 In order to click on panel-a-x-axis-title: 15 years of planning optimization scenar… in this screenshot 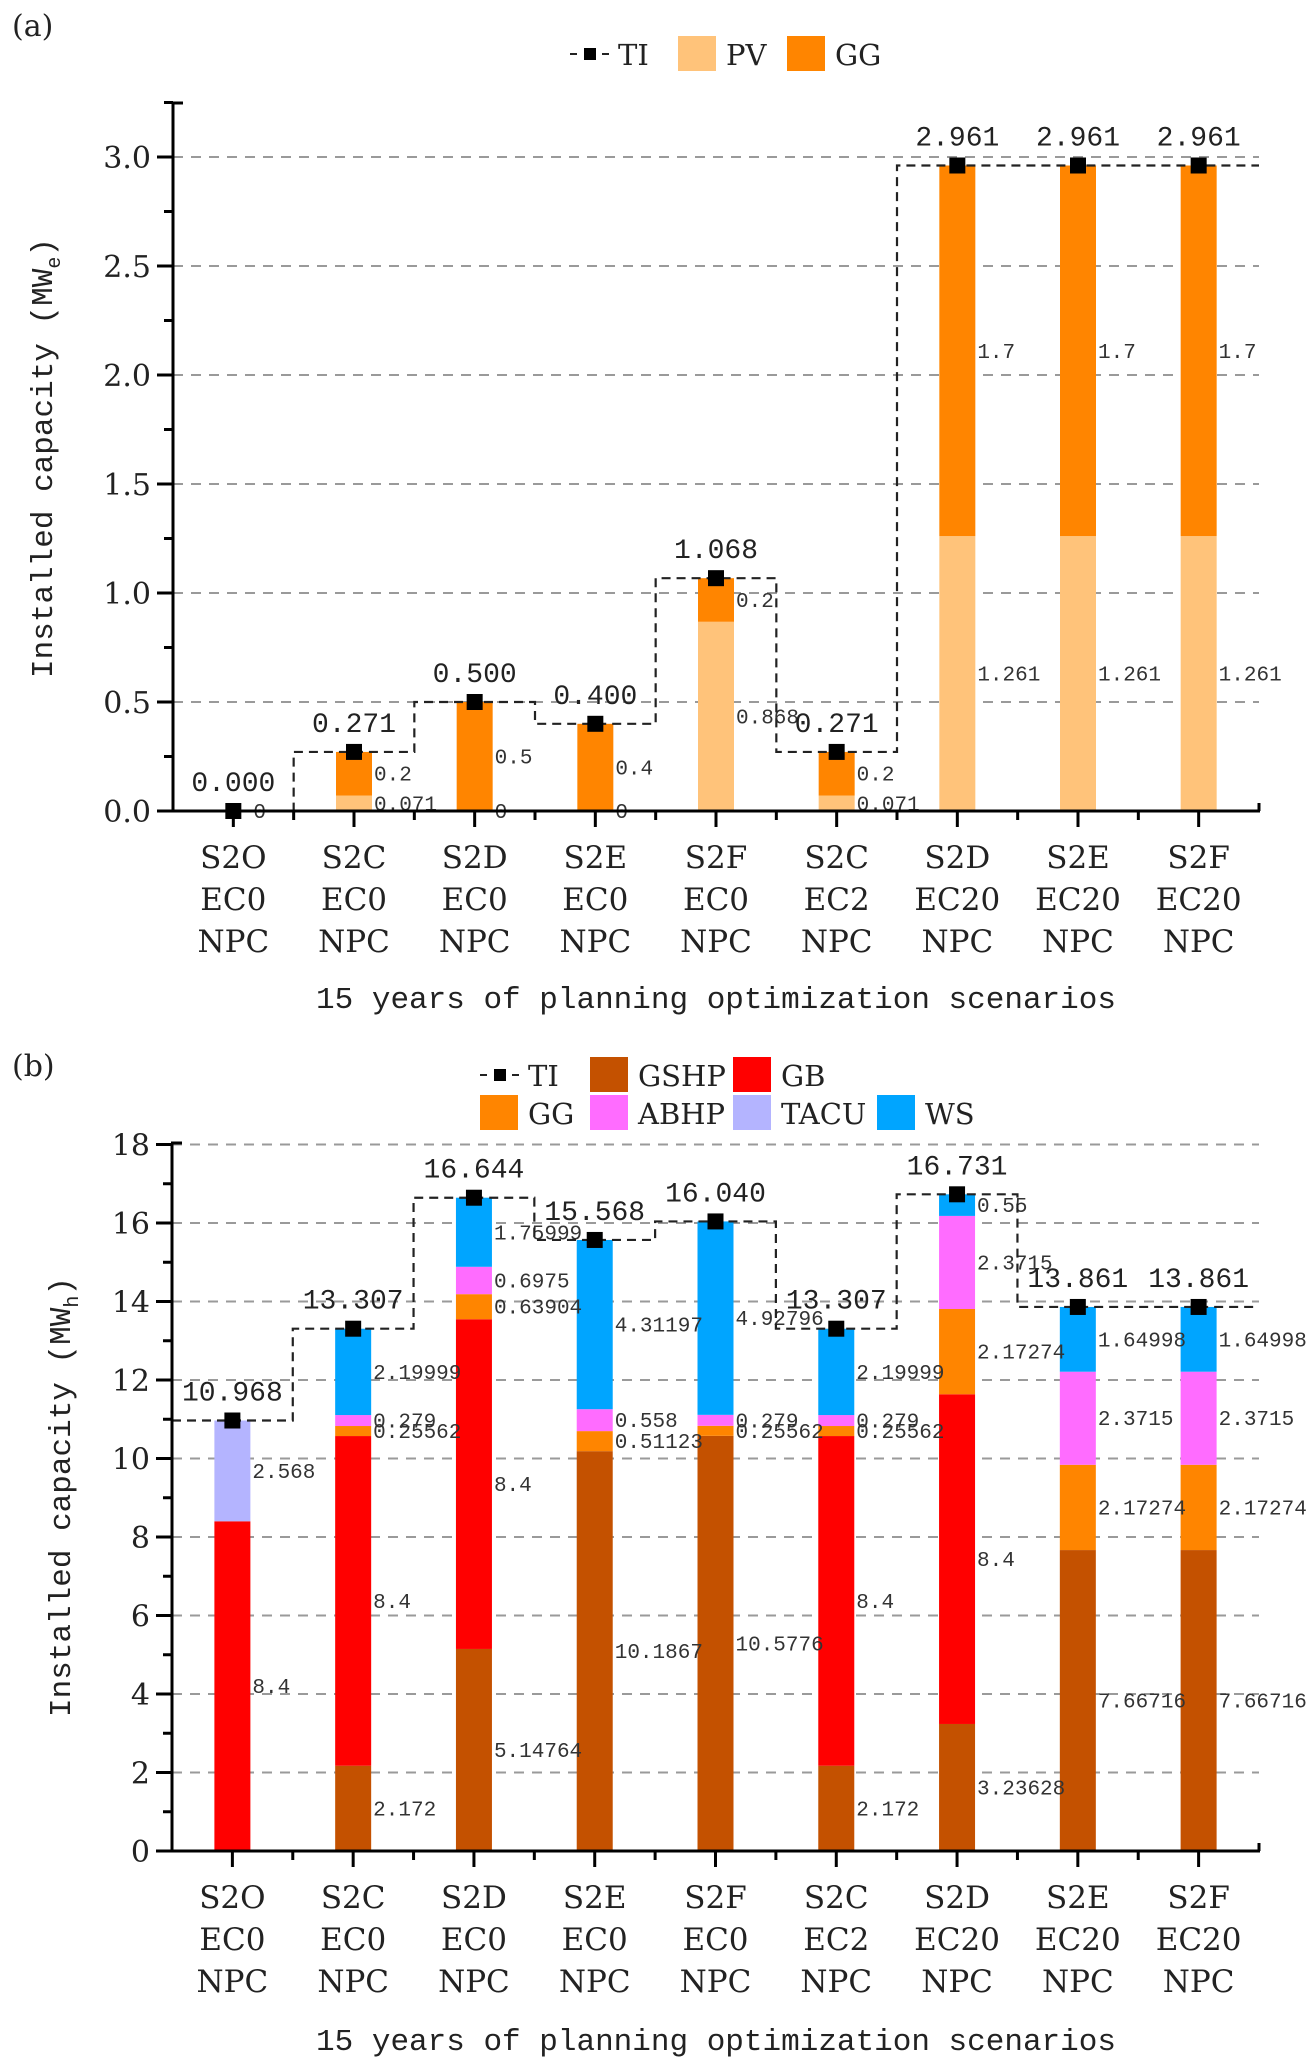, I will do `click(716, 1000)`.